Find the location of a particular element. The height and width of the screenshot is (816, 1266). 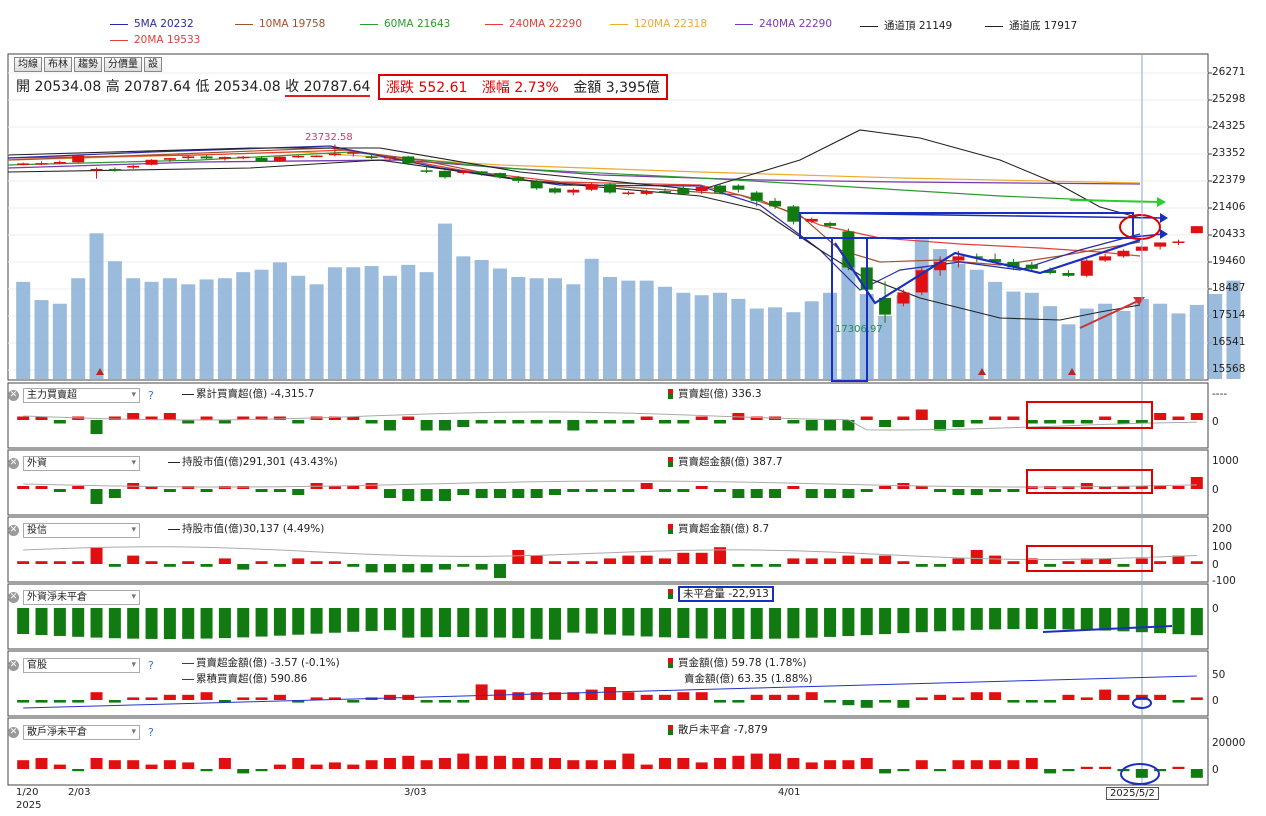

high-value: 高 20787.64 is located at coordinates (148, 87).